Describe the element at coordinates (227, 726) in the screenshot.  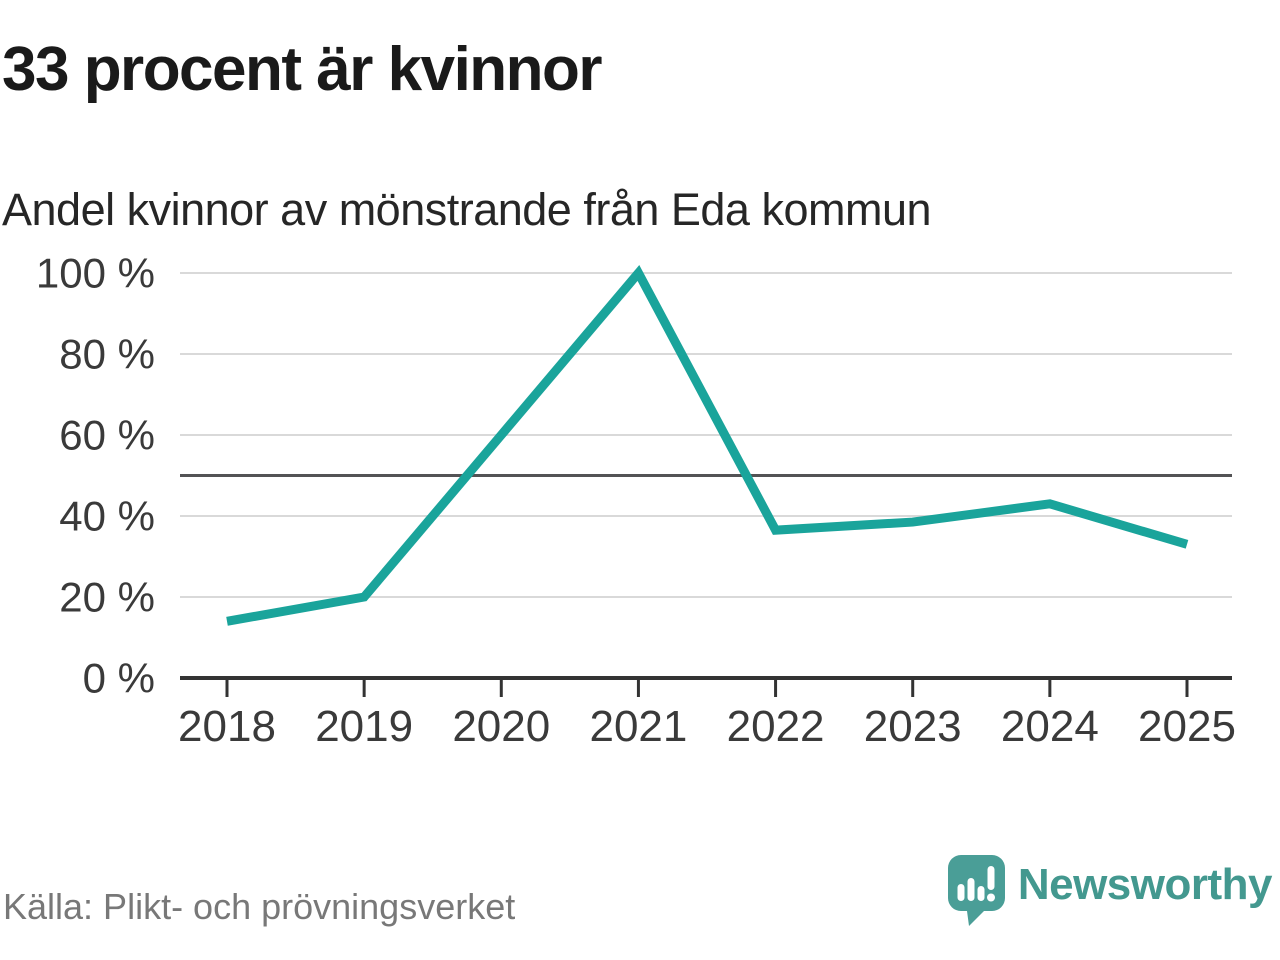
I see `x-tick-label: 2018` at that location.